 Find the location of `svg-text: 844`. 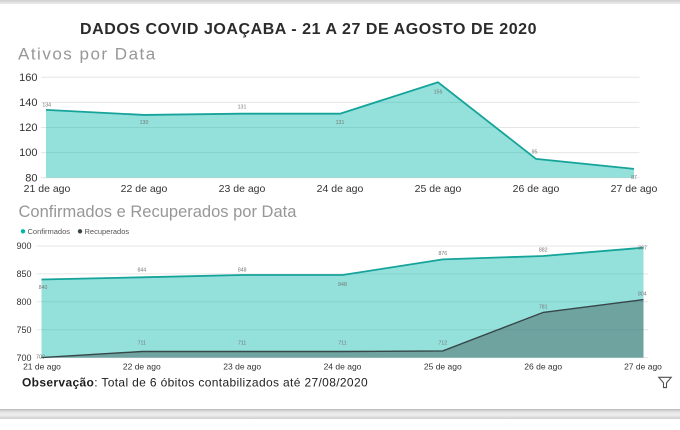

svg-text: 844 is located at coordinates (141, 271).